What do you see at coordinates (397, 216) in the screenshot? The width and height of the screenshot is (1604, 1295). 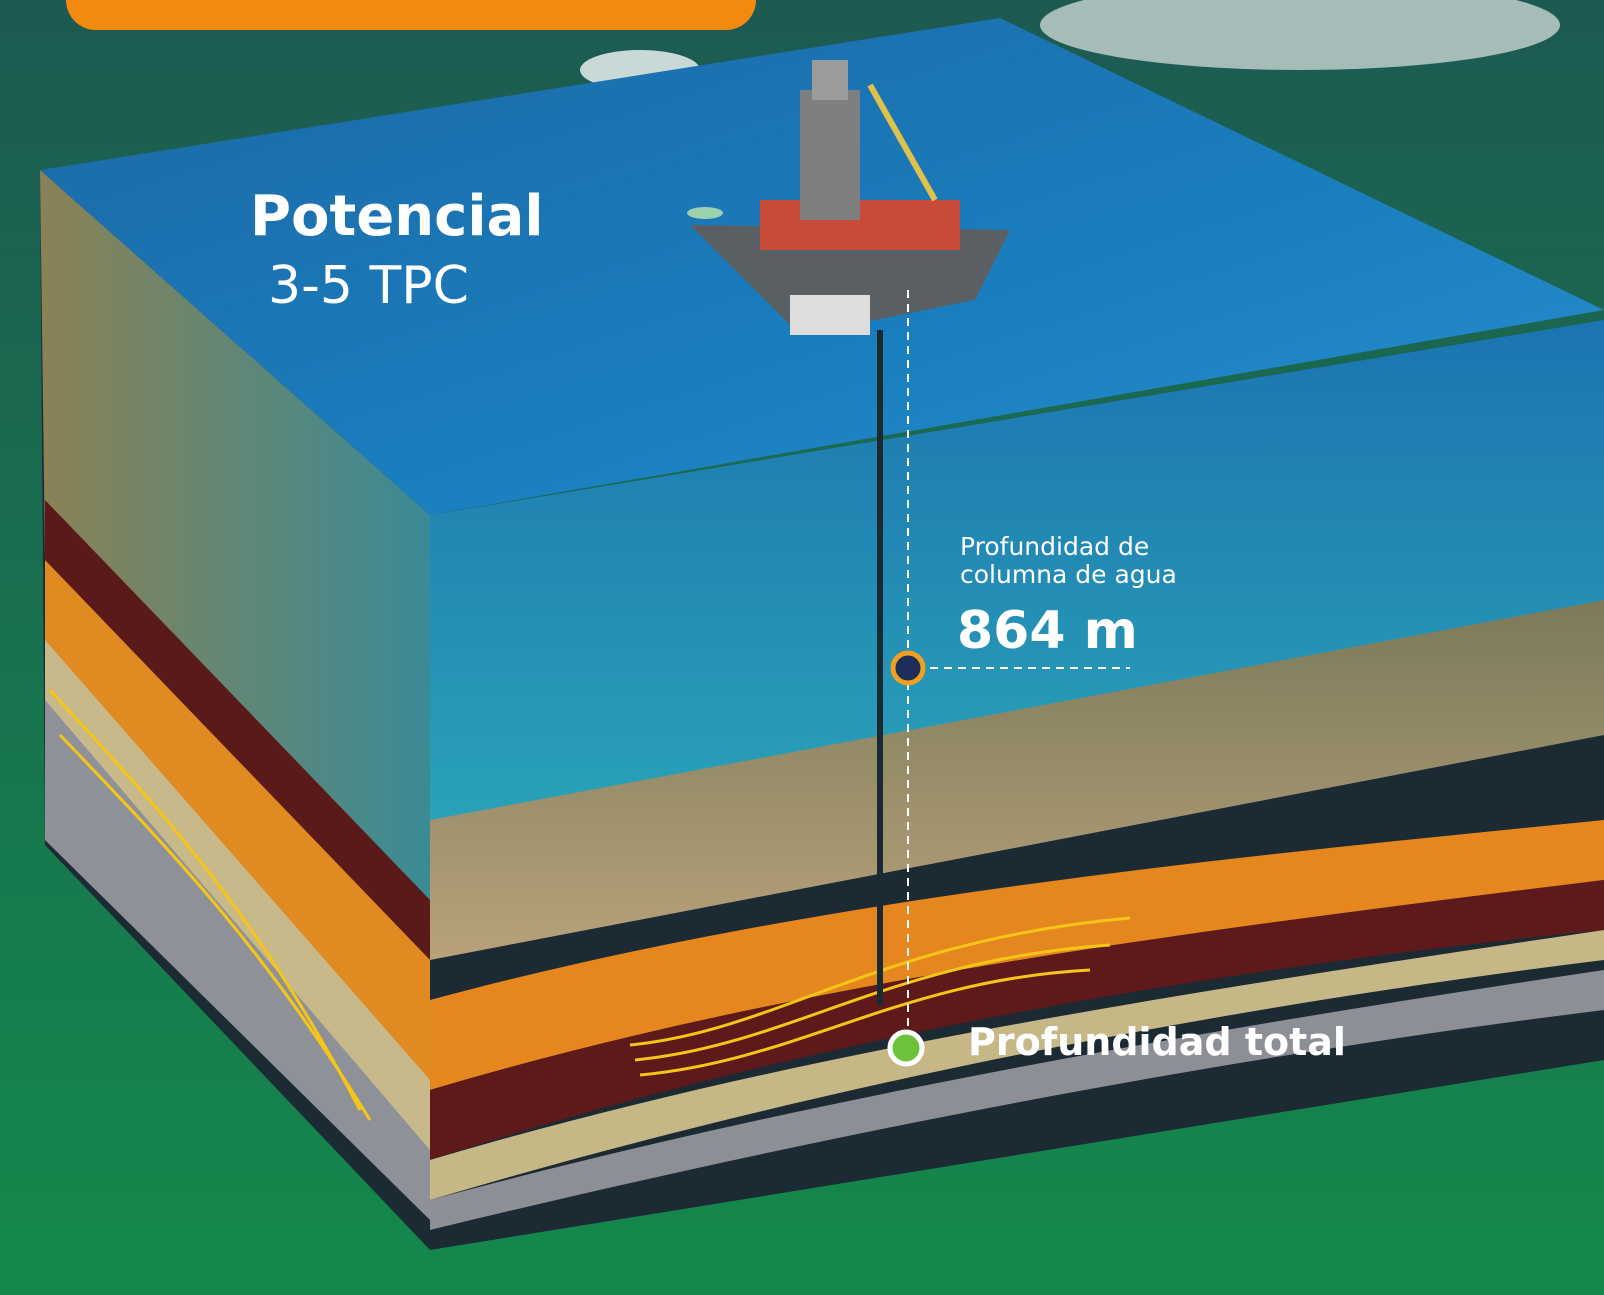 I see `potential-title: Potencial` at bounding box center [397, 216].